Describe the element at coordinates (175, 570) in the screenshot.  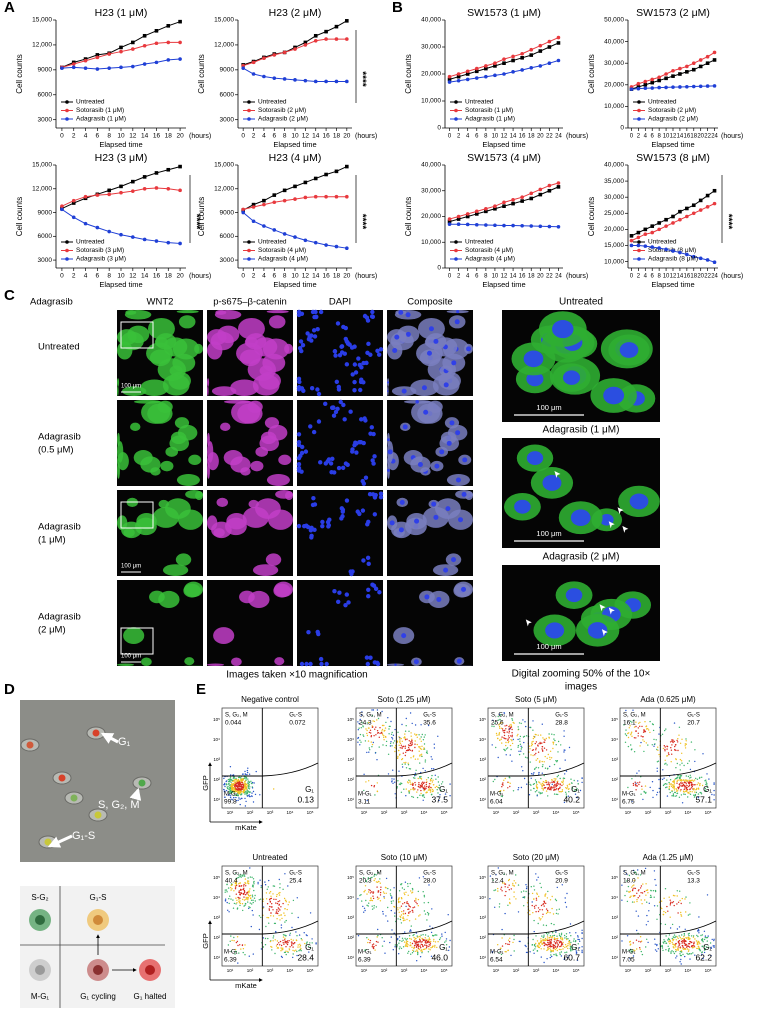
I see `cell` at that location.